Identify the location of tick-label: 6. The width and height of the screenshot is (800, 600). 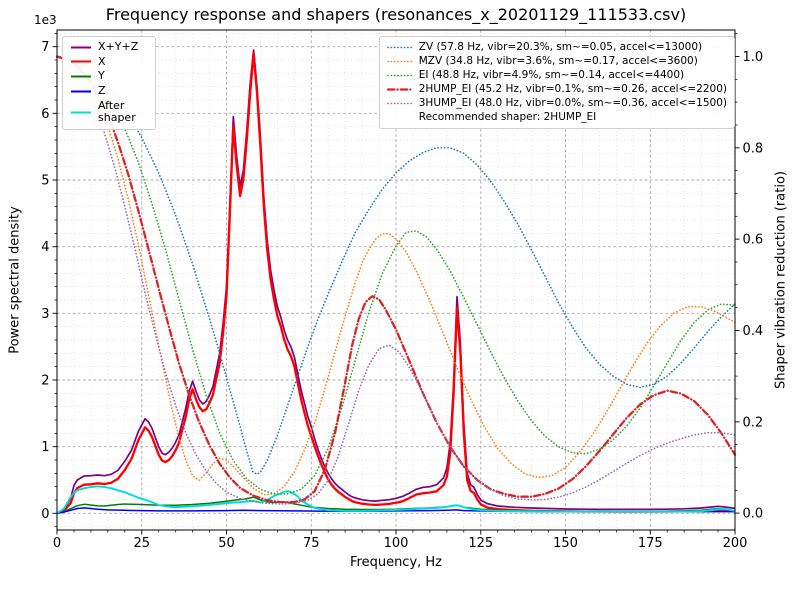
(45, 114).